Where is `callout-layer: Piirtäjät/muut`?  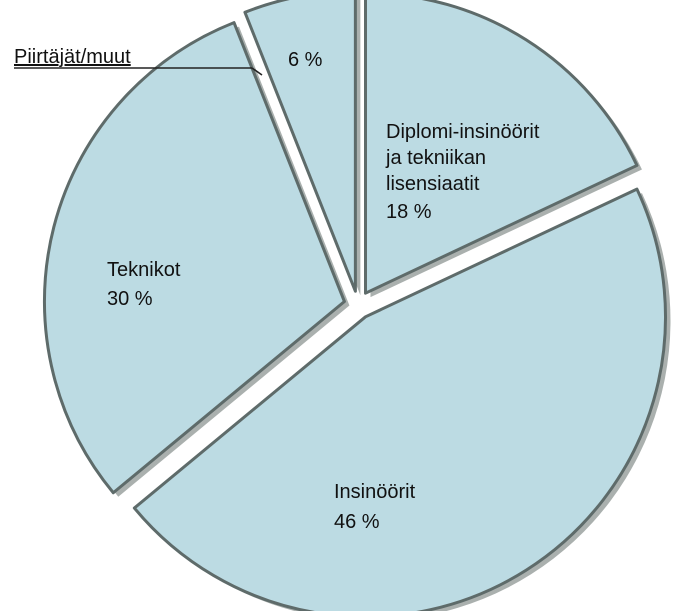 callout-layer: Piirtäjät/muut is located at coordinates (138, 61).